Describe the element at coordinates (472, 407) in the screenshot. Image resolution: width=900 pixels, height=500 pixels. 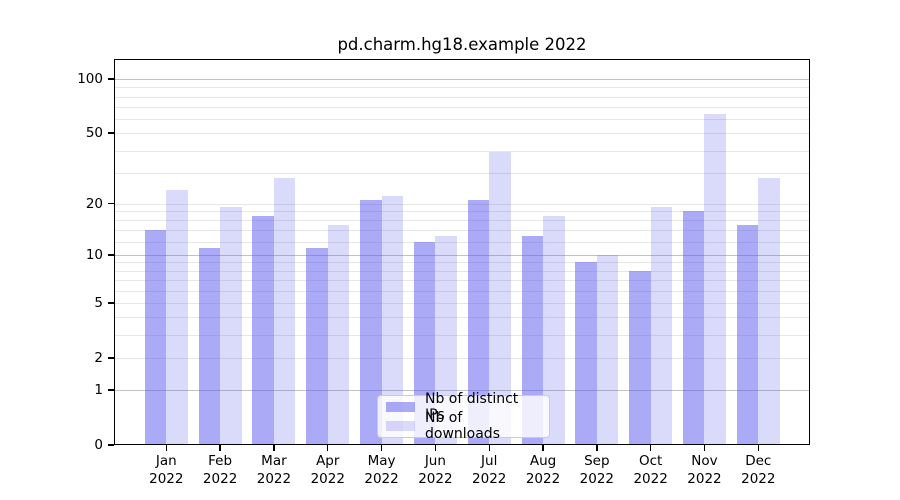
I see `legend-label-distinct-ips: Nb of distinct IPs` at that location.